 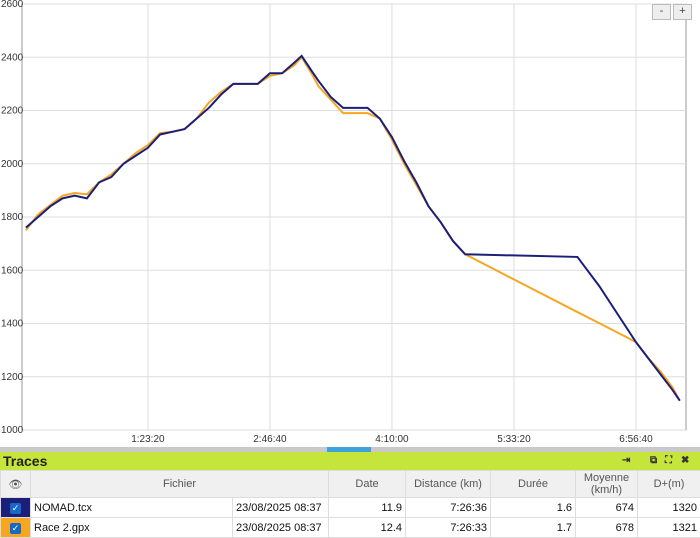 I want to click on close: ✖, so click(x=685, y=461).